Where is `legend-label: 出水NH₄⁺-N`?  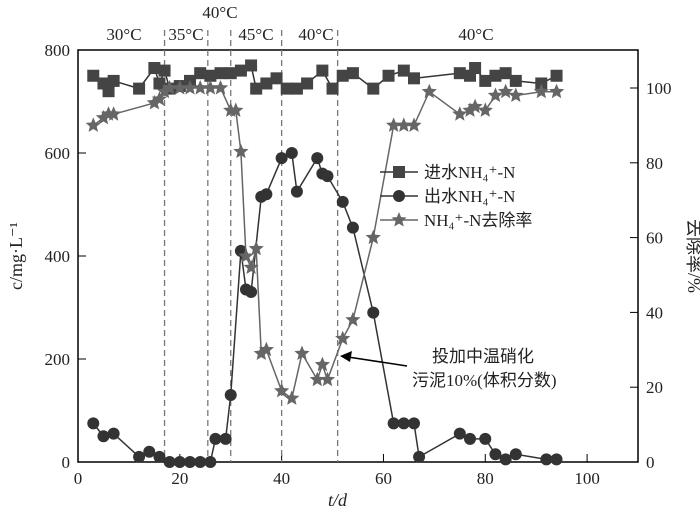
legend-label: 出水NH₄⁺-N is located at coordinates (469, 196).